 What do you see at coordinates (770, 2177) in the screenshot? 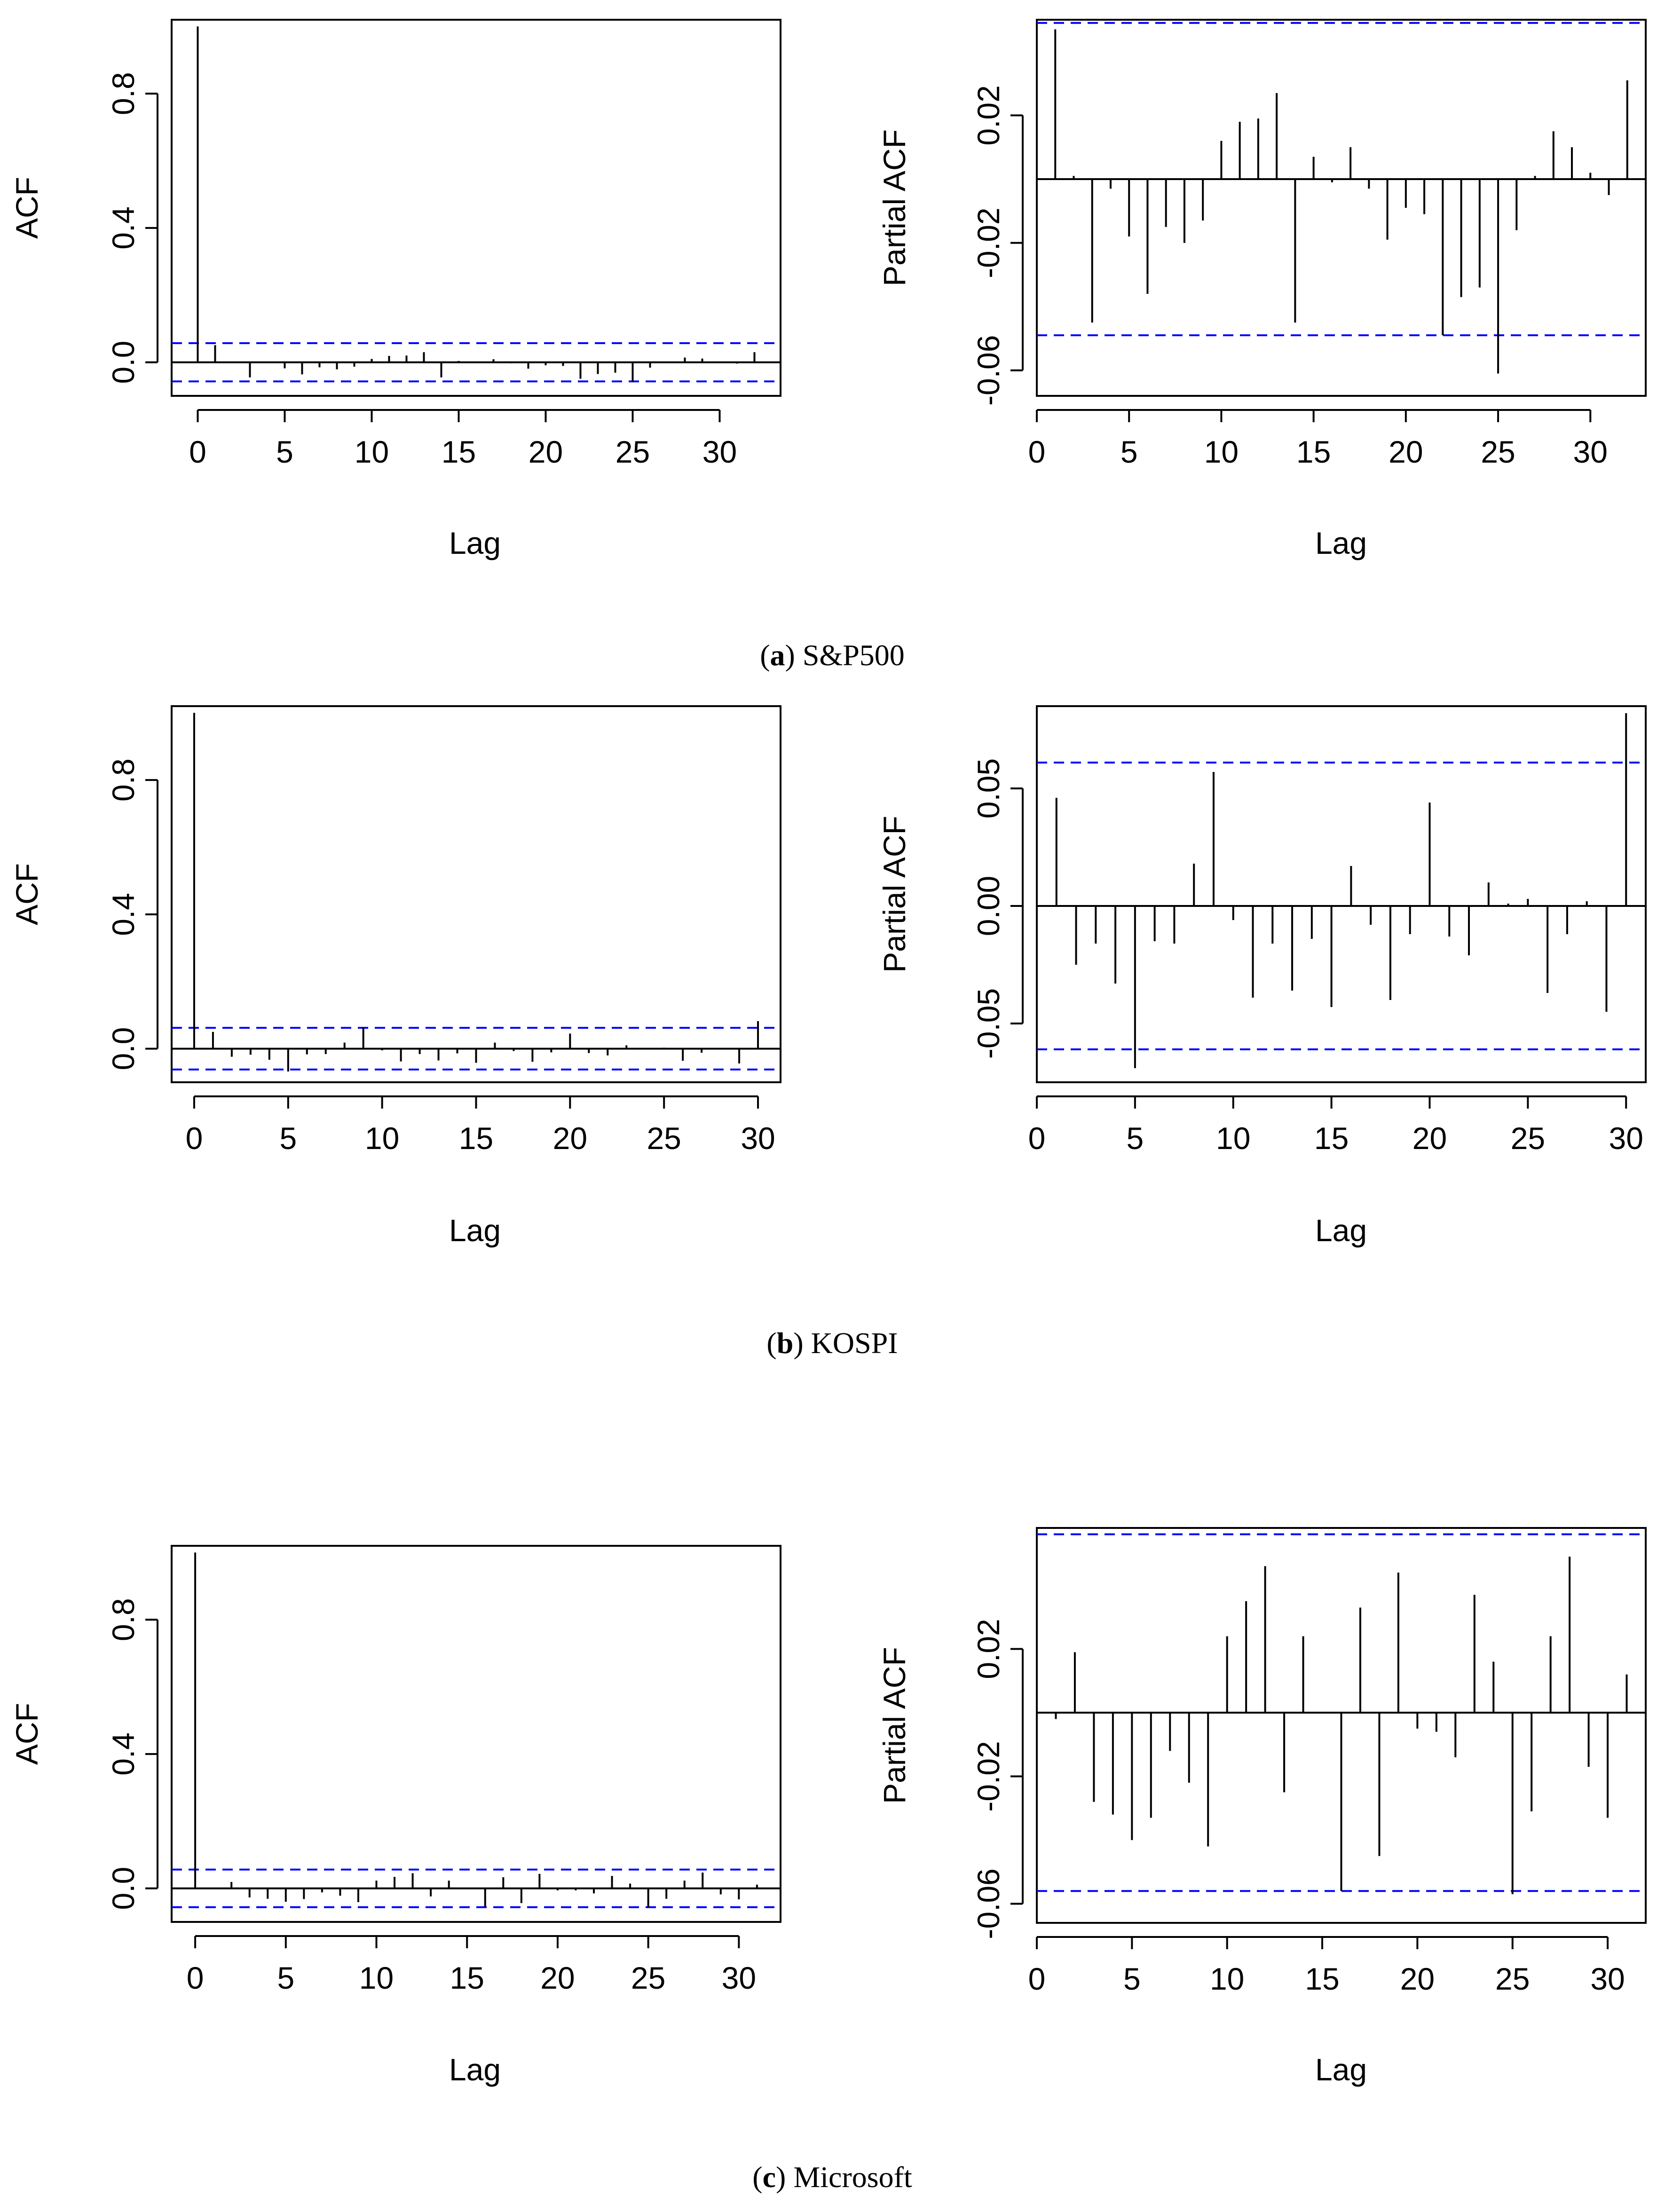
I see `caption-letter: c` at bounding box center [770, 2177].